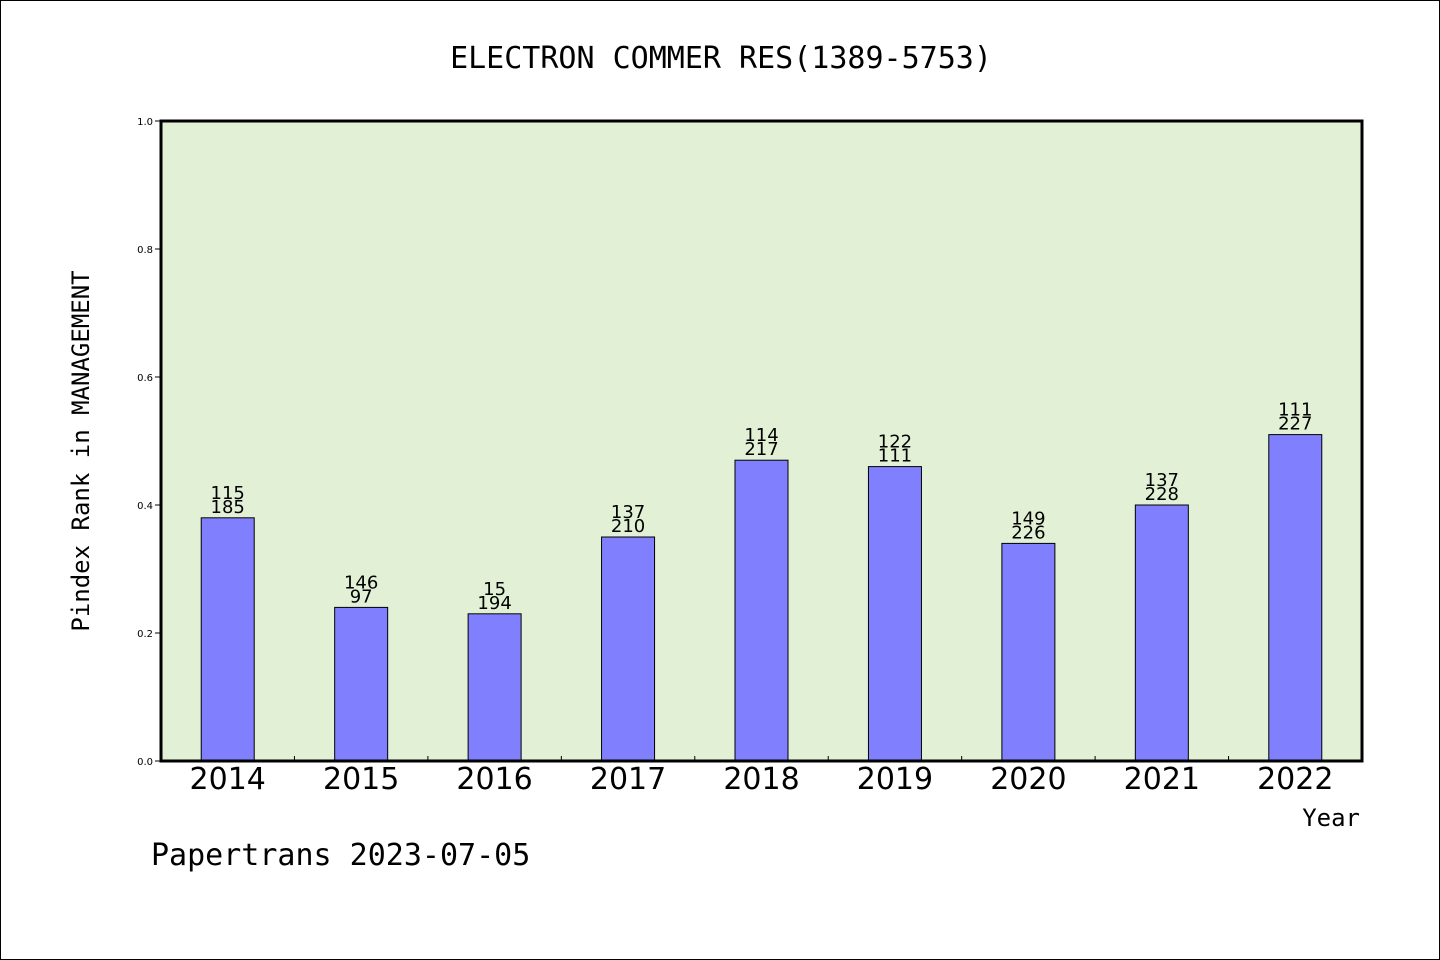 This screenshot has width=1440, height=960. Describe the element at coordinates (145, 762) in the screenshot. I see `y-tick-label: 0.0` at that location.